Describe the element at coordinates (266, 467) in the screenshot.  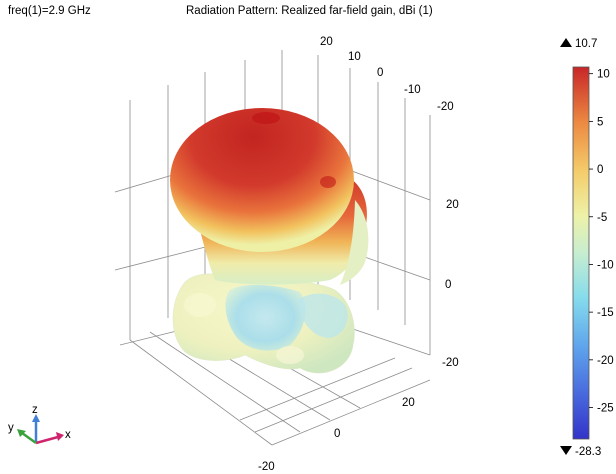
I see `x-tick-label: -20` at that location.